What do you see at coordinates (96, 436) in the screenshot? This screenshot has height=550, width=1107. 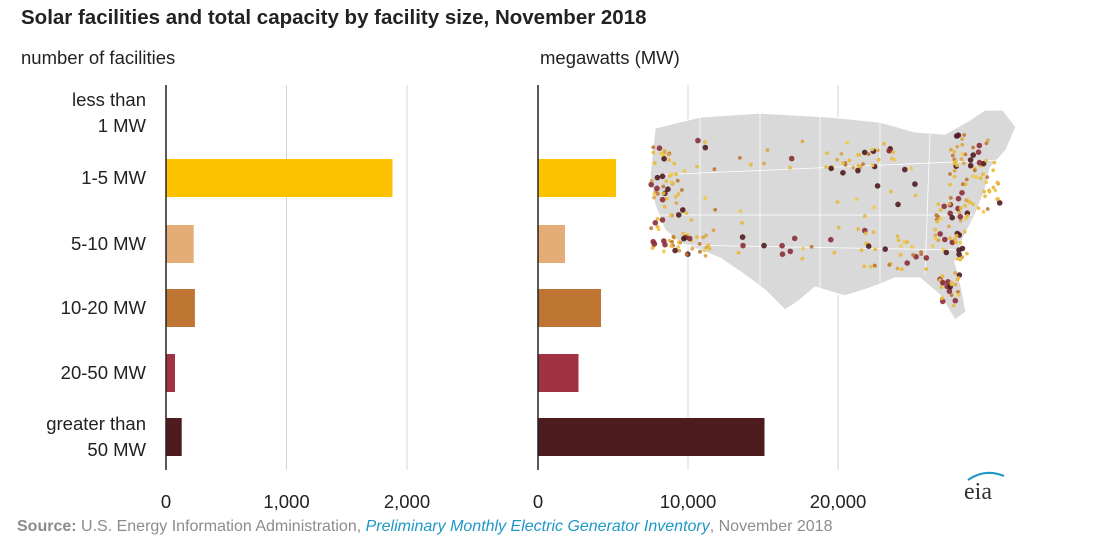 I see `category-label: greater than 50 MW` at bounding box center [96, 436].